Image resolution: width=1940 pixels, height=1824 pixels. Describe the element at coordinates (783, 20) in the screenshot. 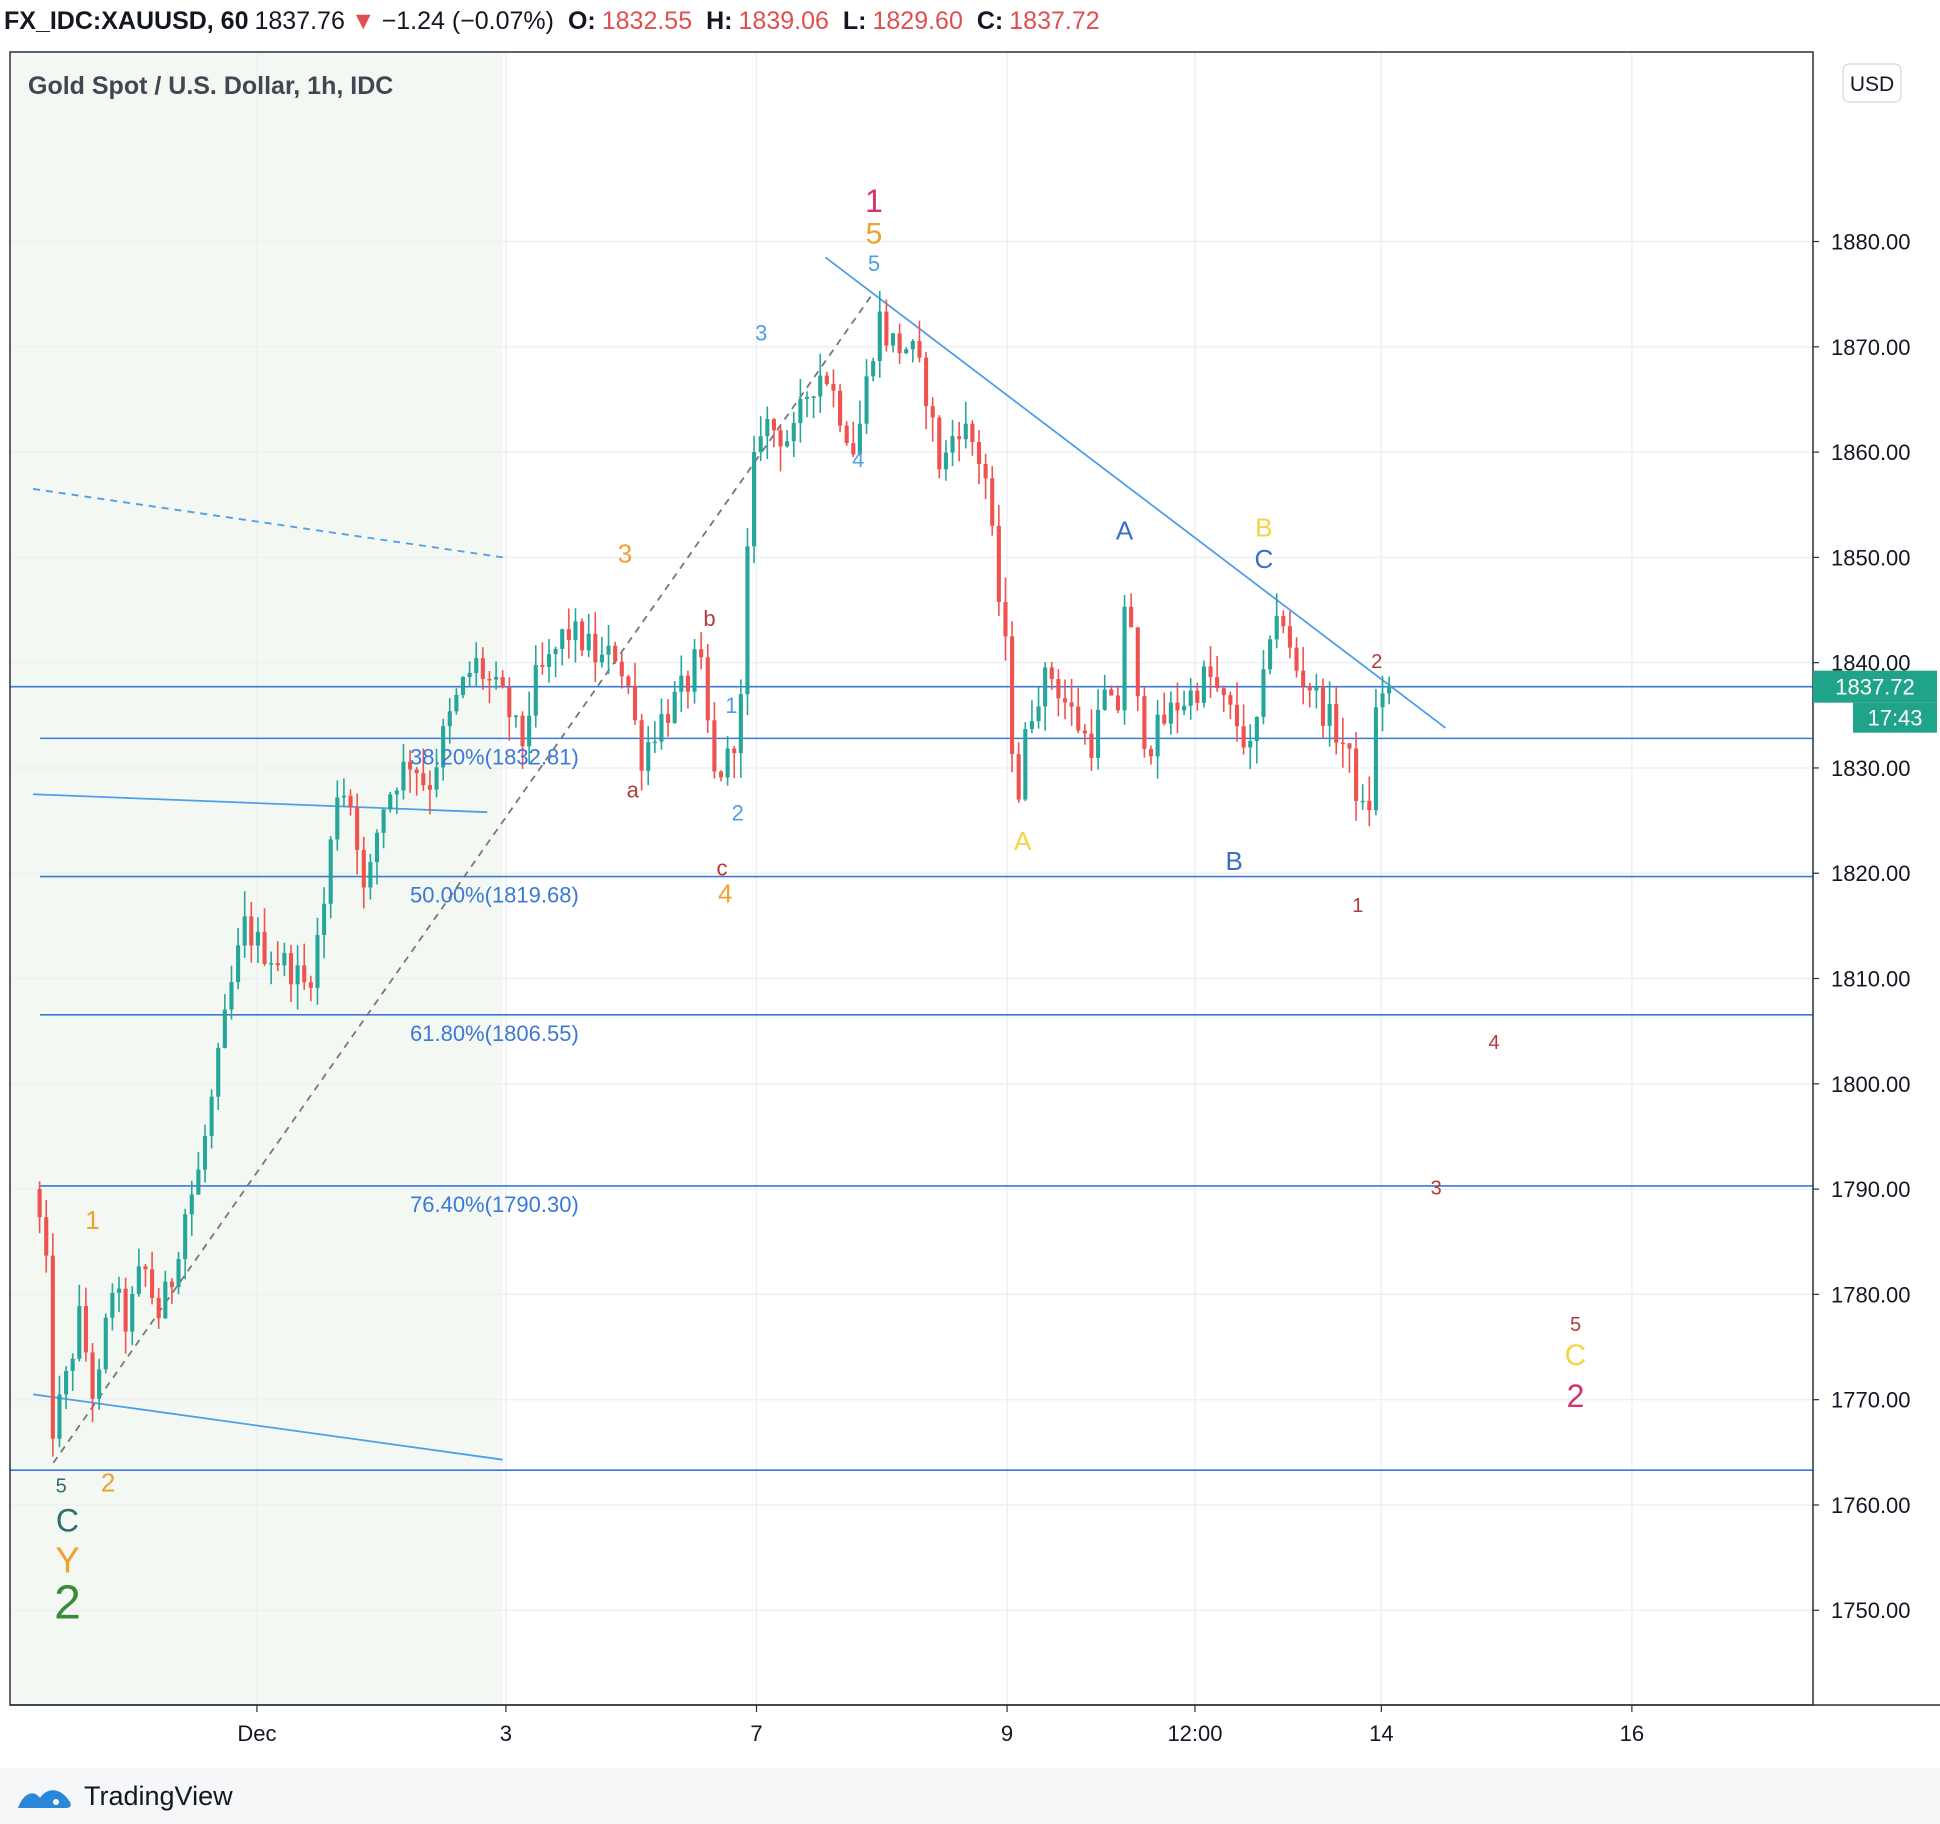

I see `high-value: 1839.06` at that location.